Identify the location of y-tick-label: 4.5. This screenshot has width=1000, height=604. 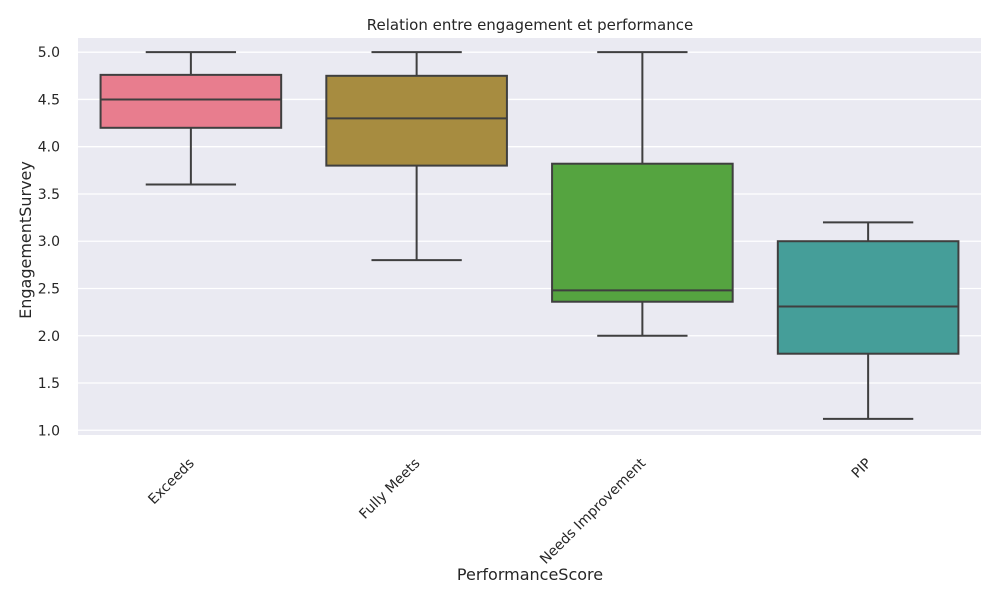
(49, 100).